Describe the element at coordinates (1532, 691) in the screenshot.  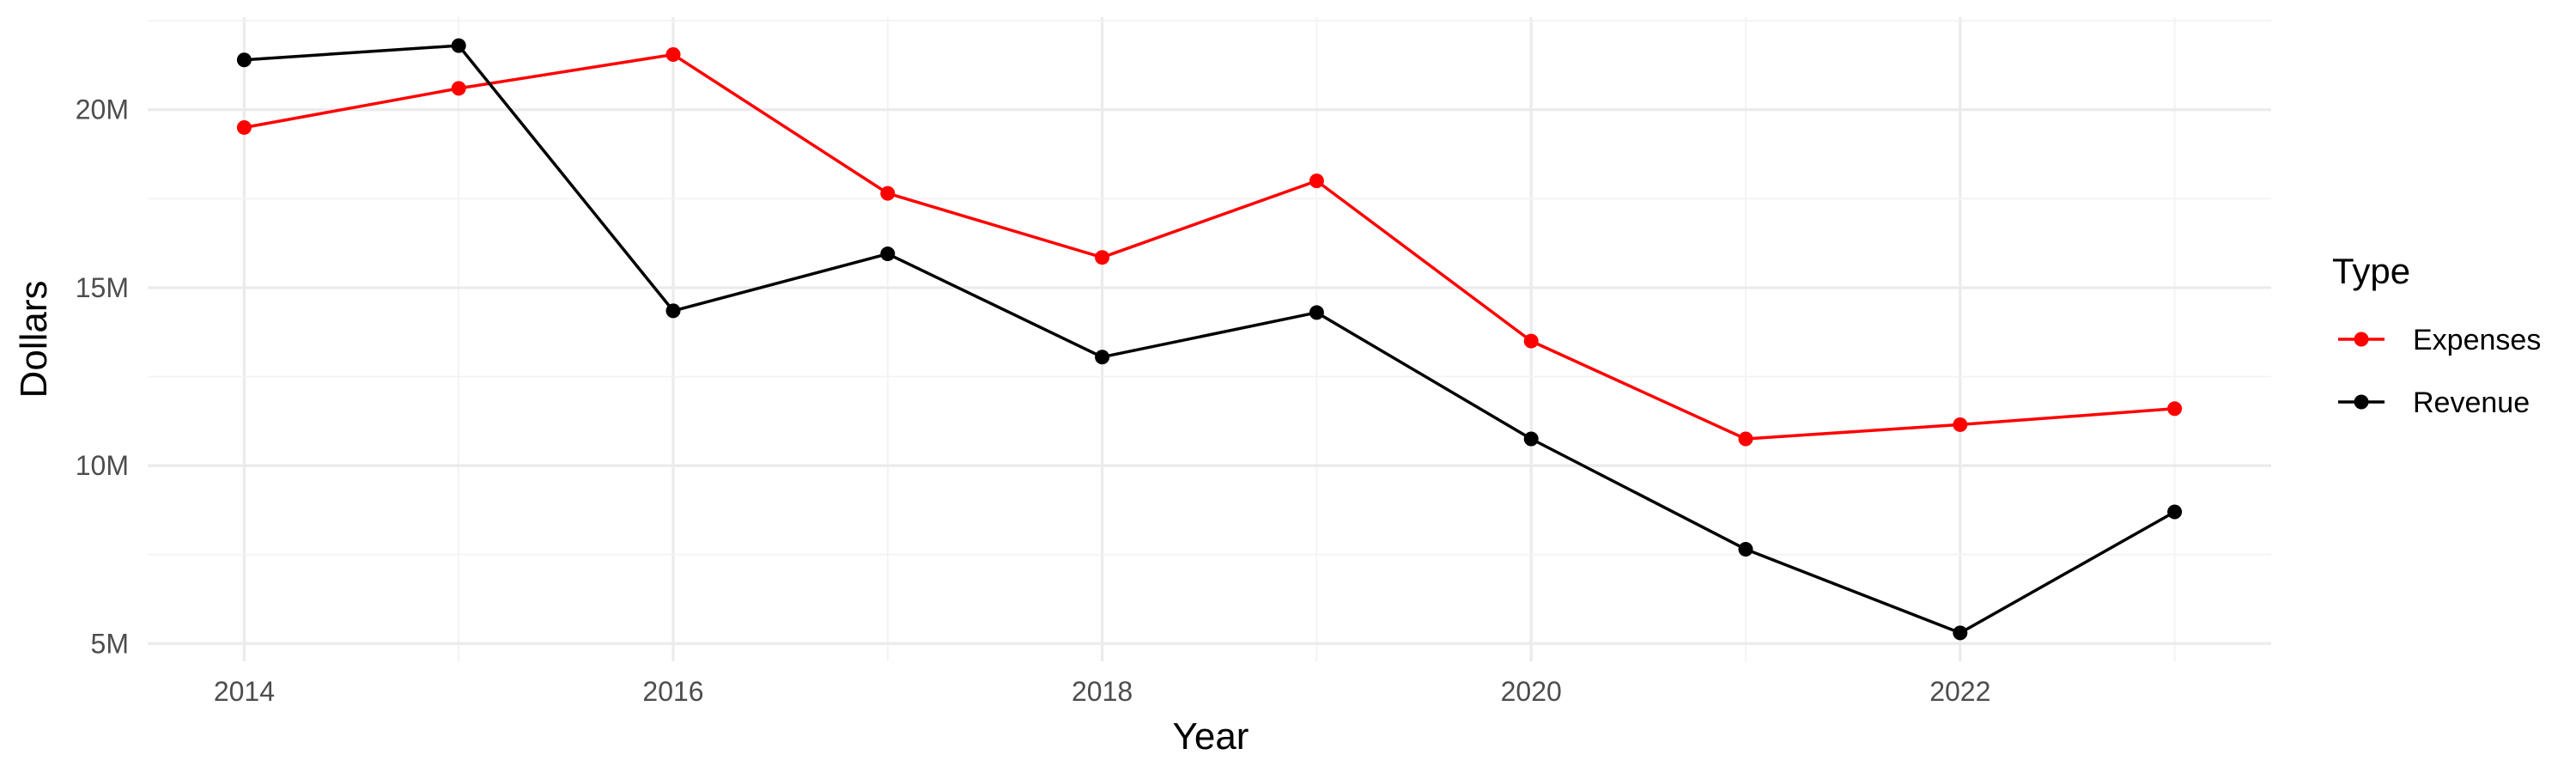
I see `x-tick-label: 2020` at that location.